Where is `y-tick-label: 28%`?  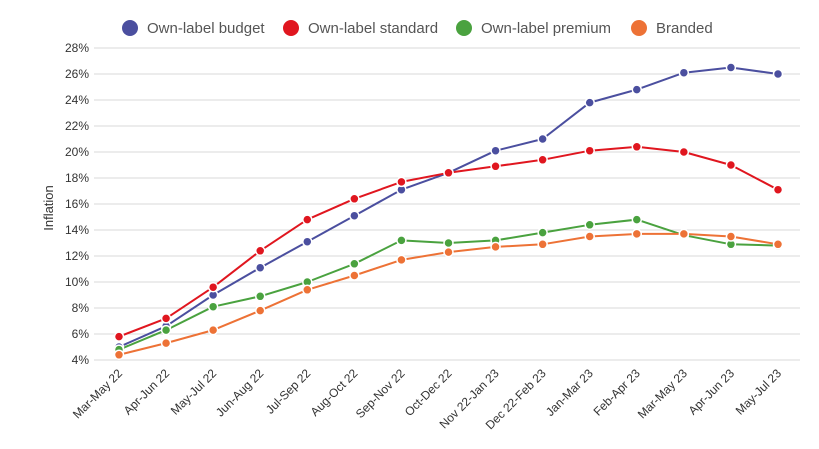
y-tick-label: 28% is located at coordinates (77, 48).